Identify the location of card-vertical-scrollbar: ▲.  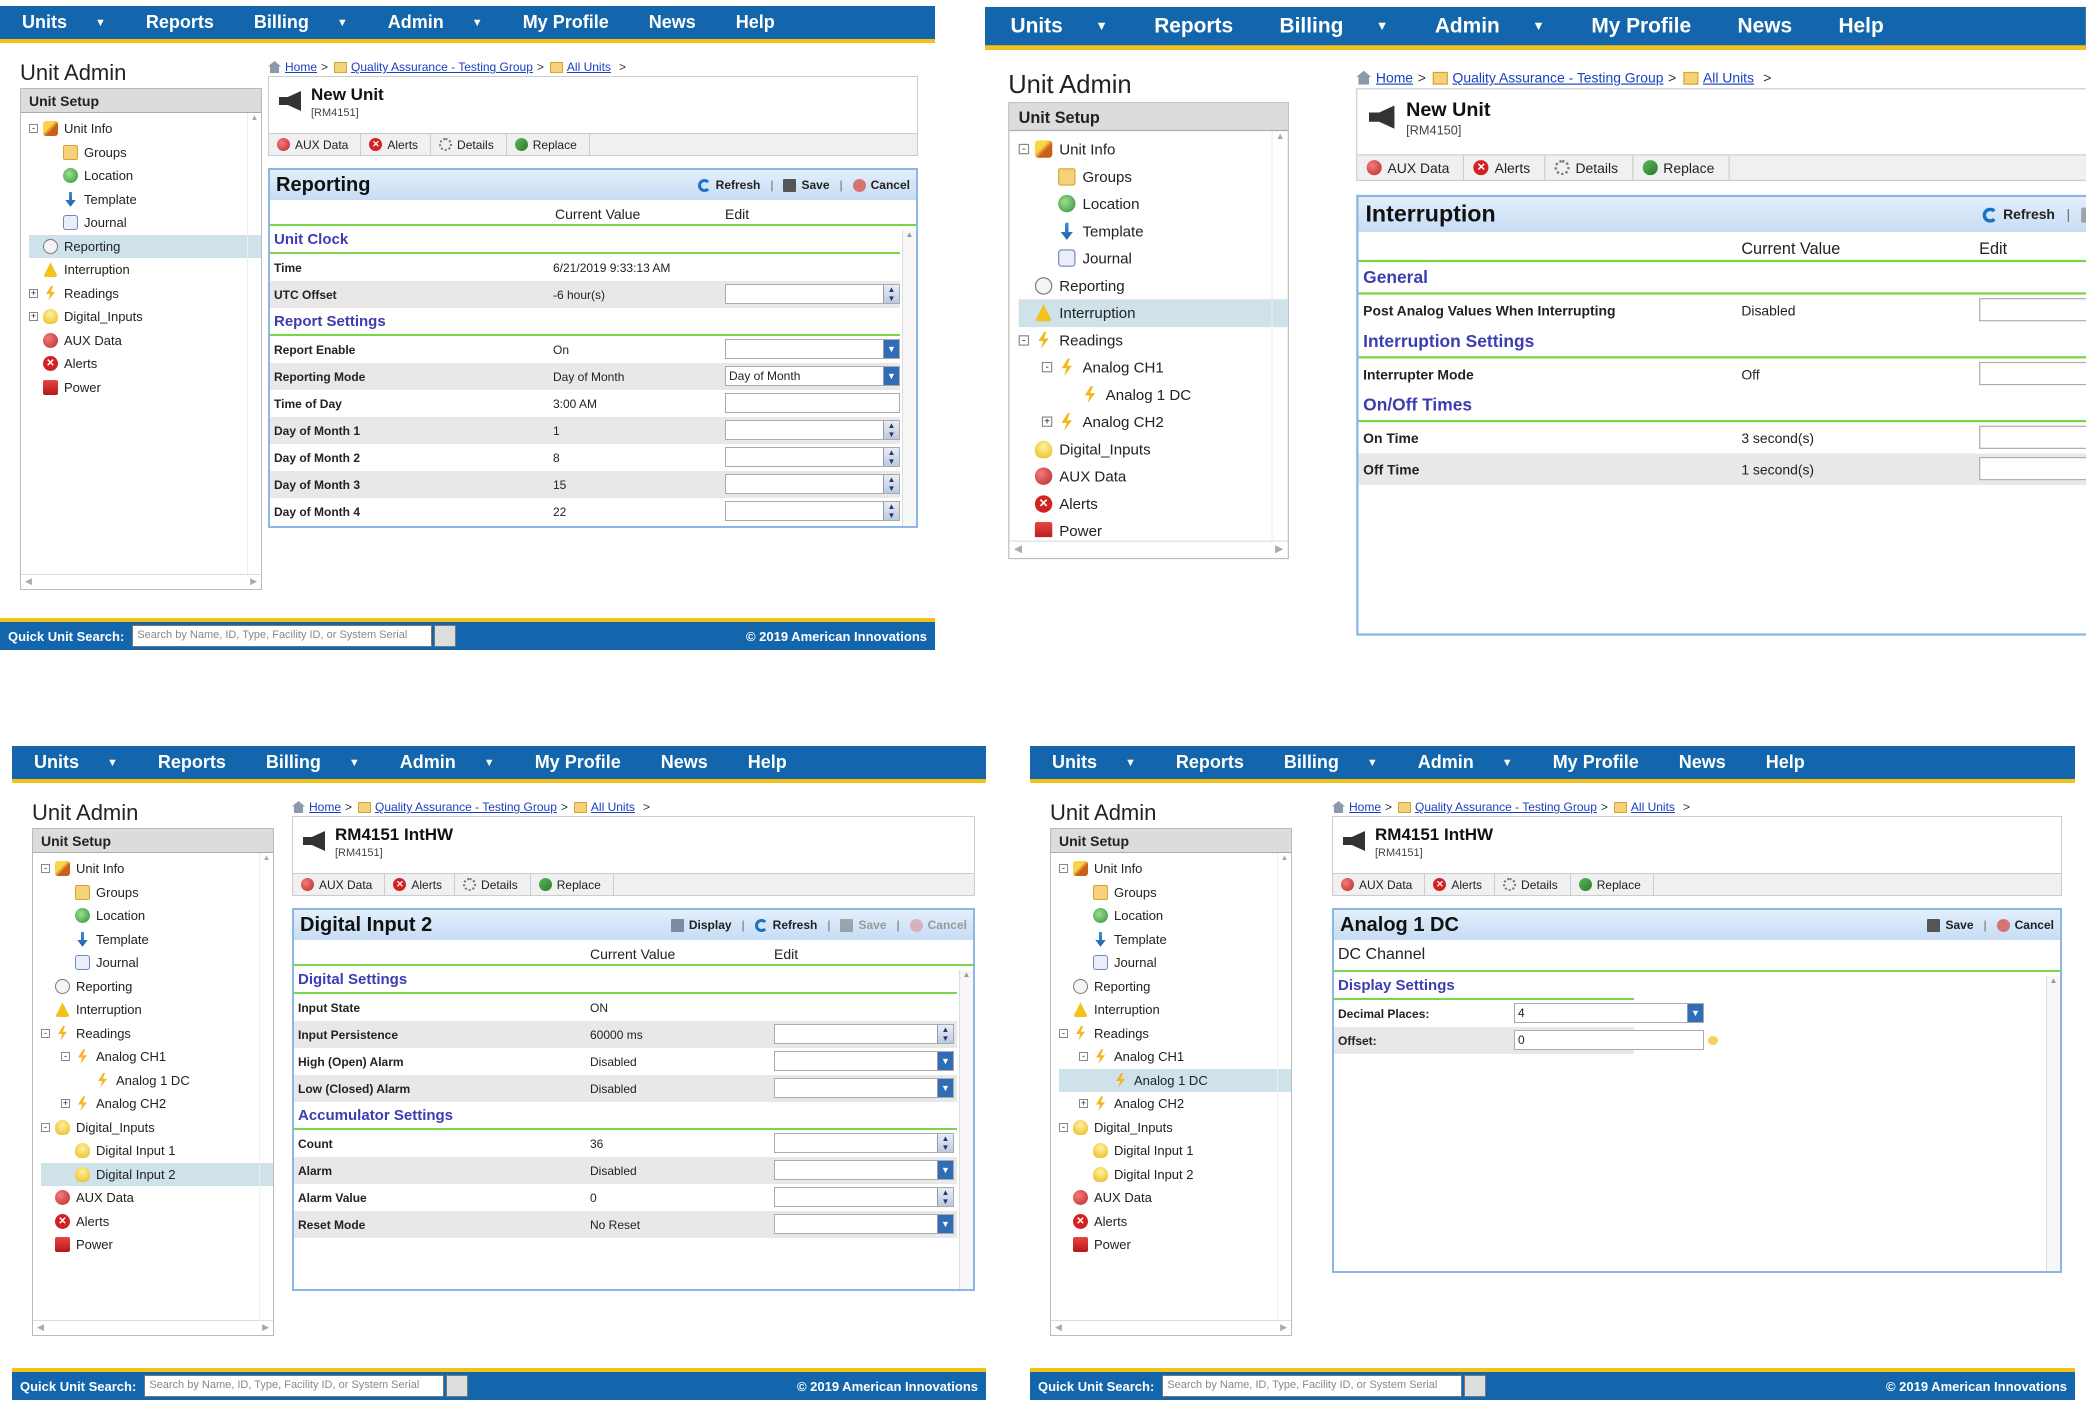
(966, 1129).